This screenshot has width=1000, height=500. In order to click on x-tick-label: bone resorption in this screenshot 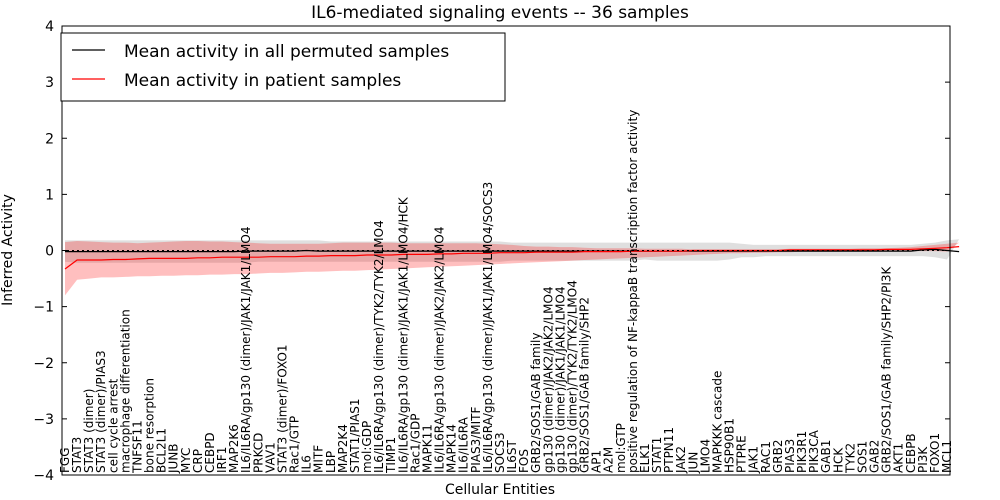, I will do `click(150, 425)`.